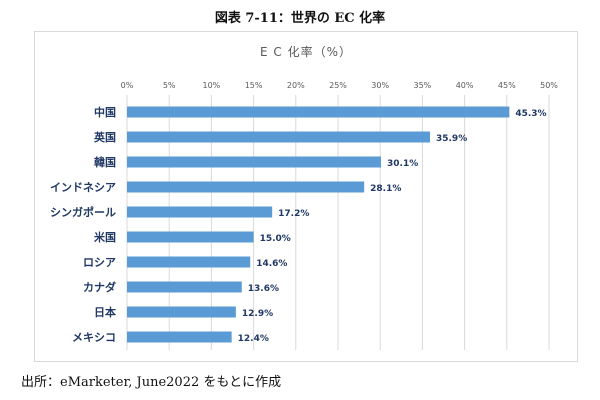  What do you see at coordinates (402, 164) in the screenshot?
I see `value-label: 30.1%` at bounding box center [402, 164].